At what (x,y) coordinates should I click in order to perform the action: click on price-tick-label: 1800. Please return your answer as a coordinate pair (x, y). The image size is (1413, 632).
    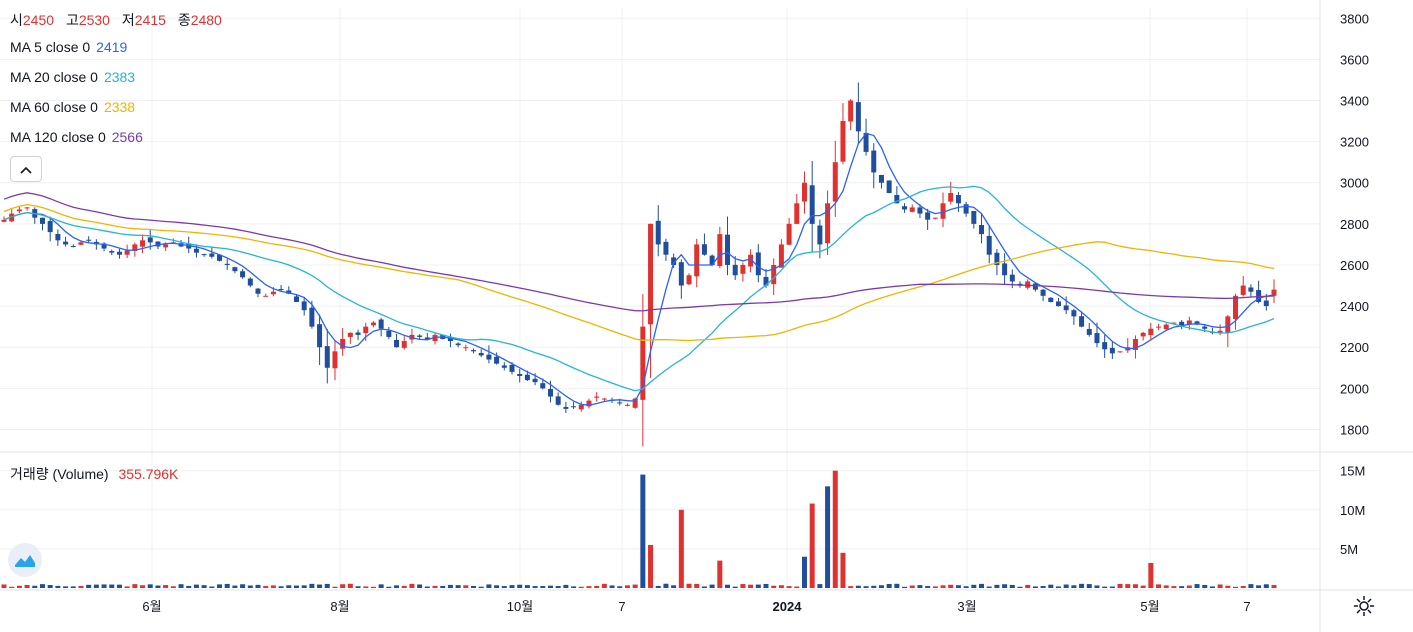
    Looking at the image, I should click on (1354, 429).